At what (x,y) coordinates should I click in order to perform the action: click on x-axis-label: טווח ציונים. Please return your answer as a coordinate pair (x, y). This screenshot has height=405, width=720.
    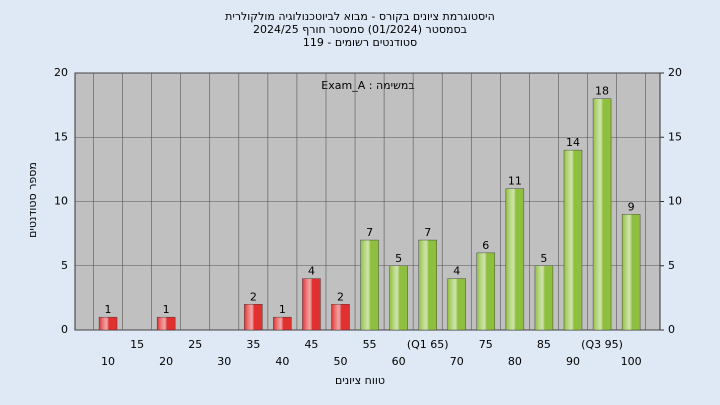
    Looking at the image, I should click on (360, 380).